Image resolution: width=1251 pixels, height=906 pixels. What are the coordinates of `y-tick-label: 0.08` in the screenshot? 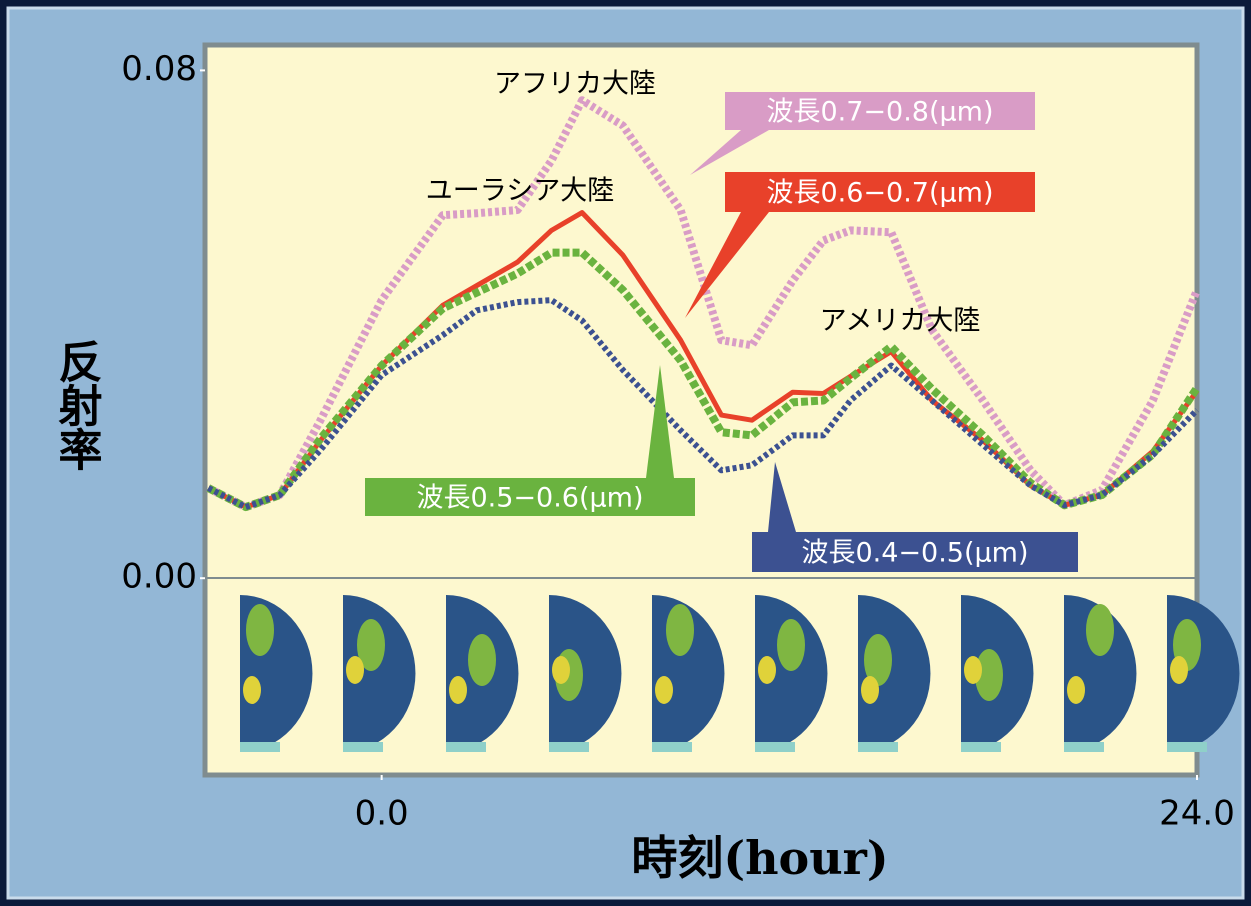 It's located at (159, 69).